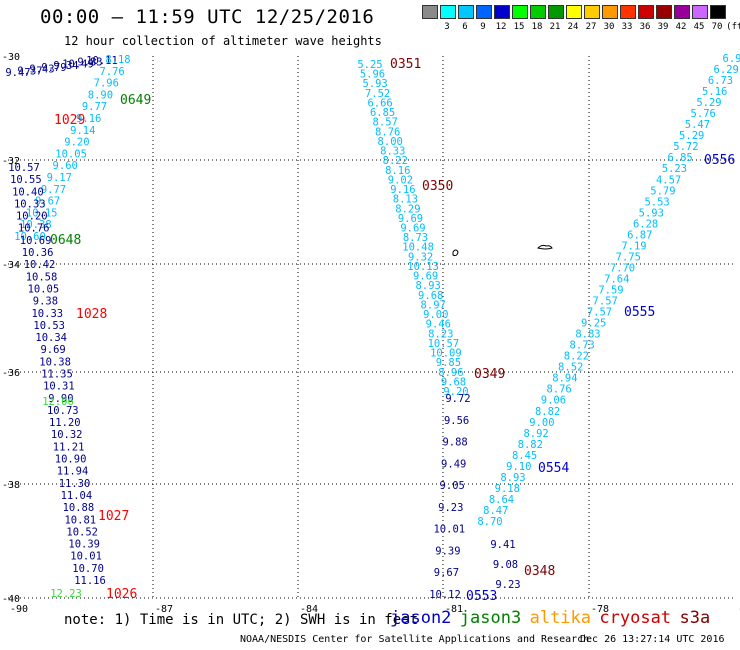 The height and width of the screenshot is (650, 740). What do you see at coordinates (674, 169) in the screenshot?
I see `wave-height-value: 5.23` at bounding box center [674, 169].